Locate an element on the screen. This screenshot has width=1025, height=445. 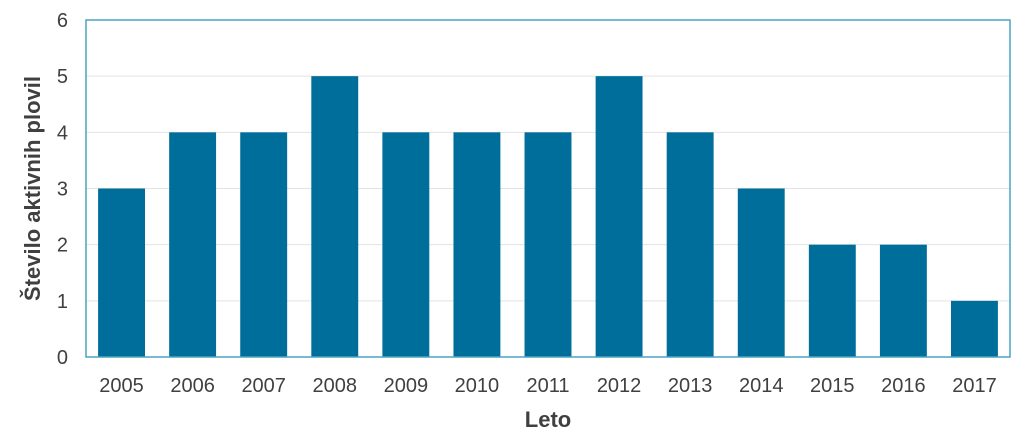
bar-2017 is located at coordinates (974, 328).